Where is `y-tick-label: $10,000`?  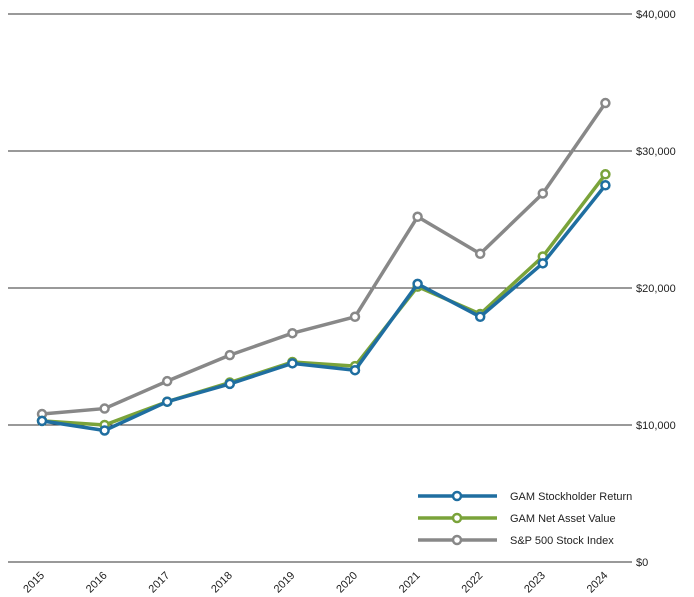
y-tick-label: $10,000 is located at coordinates (656, 426).